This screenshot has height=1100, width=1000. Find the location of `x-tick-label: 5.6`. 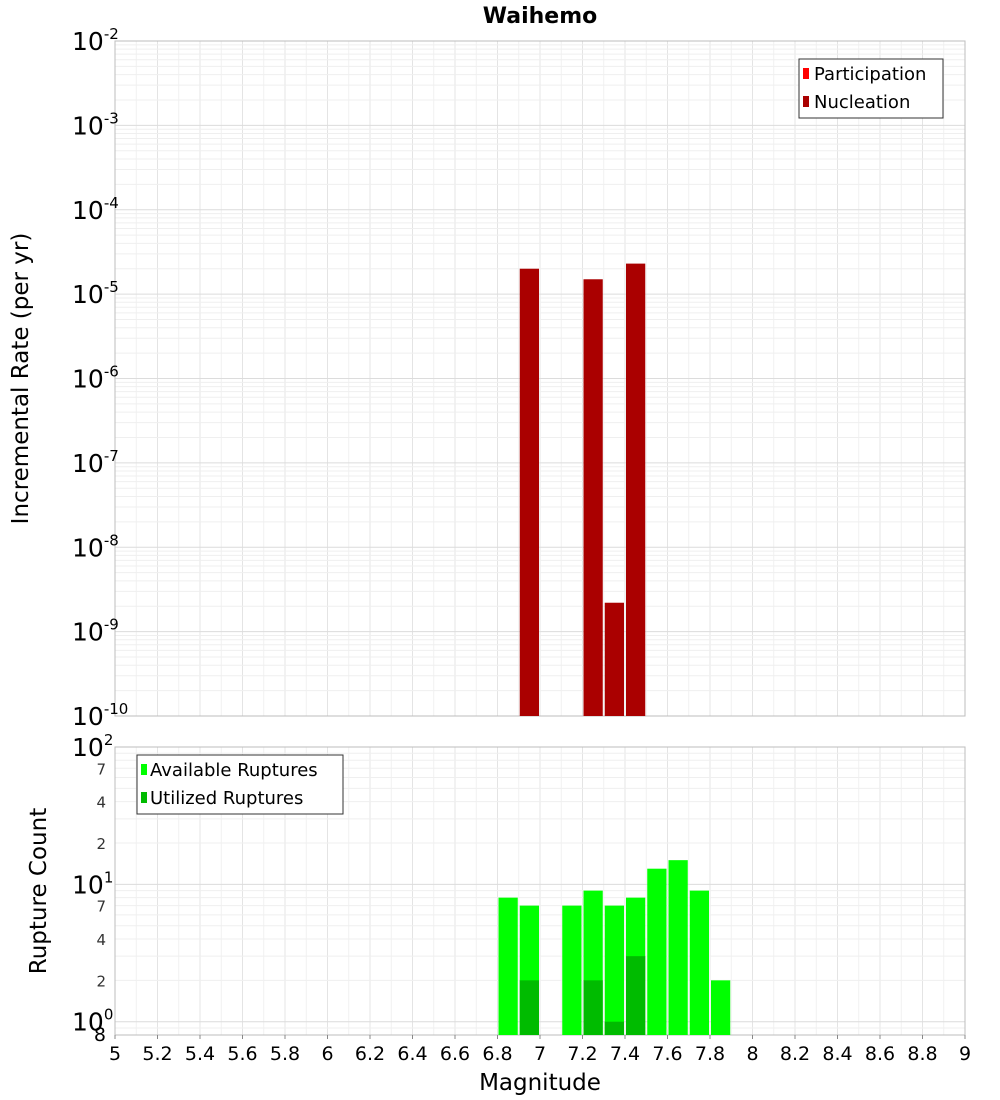

x-tick-label: 5.6 is located at coordinates (242, 1054).